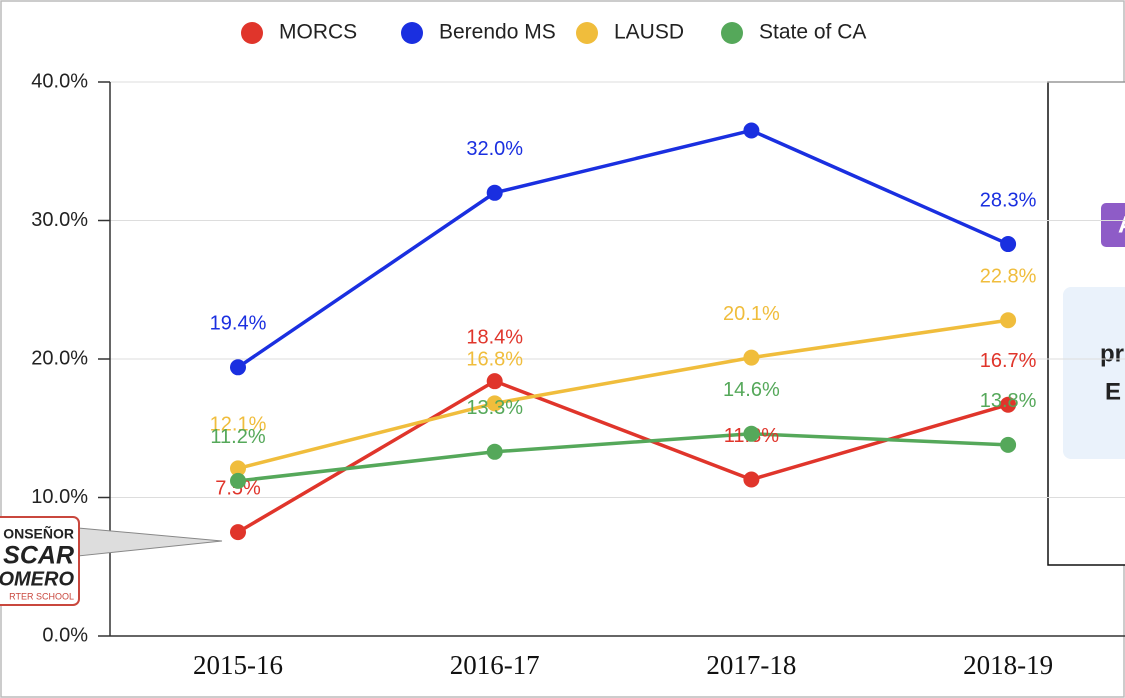 The image size is (1125, 698). I want to click on panel-text: E, so click(1113, 391).